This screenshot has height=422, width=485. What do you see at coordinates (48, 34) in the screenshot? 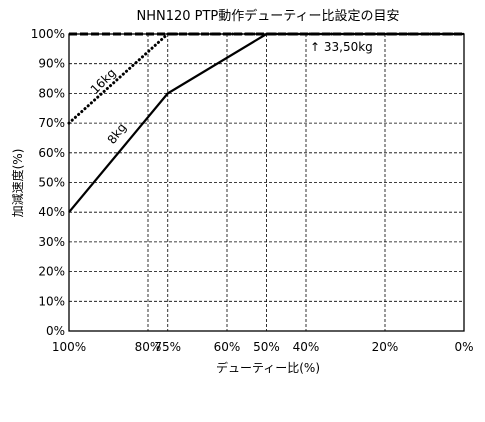
I see `y-tick-label-10: 100%` at bounding box center [48, 34].